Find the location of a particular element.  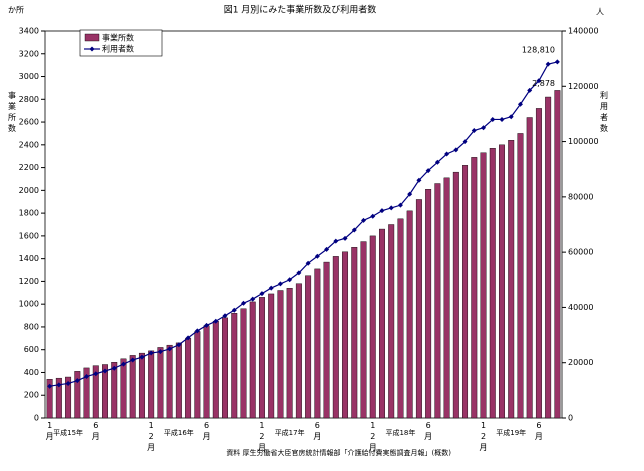

y-tick-label: 1800 is located at coordinates (29, 213).